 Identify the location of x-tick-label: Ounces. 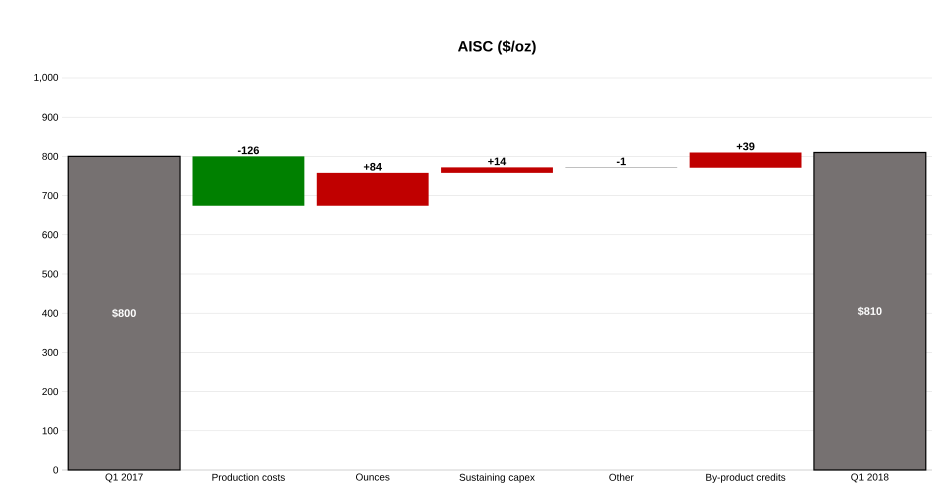
(373, 477).